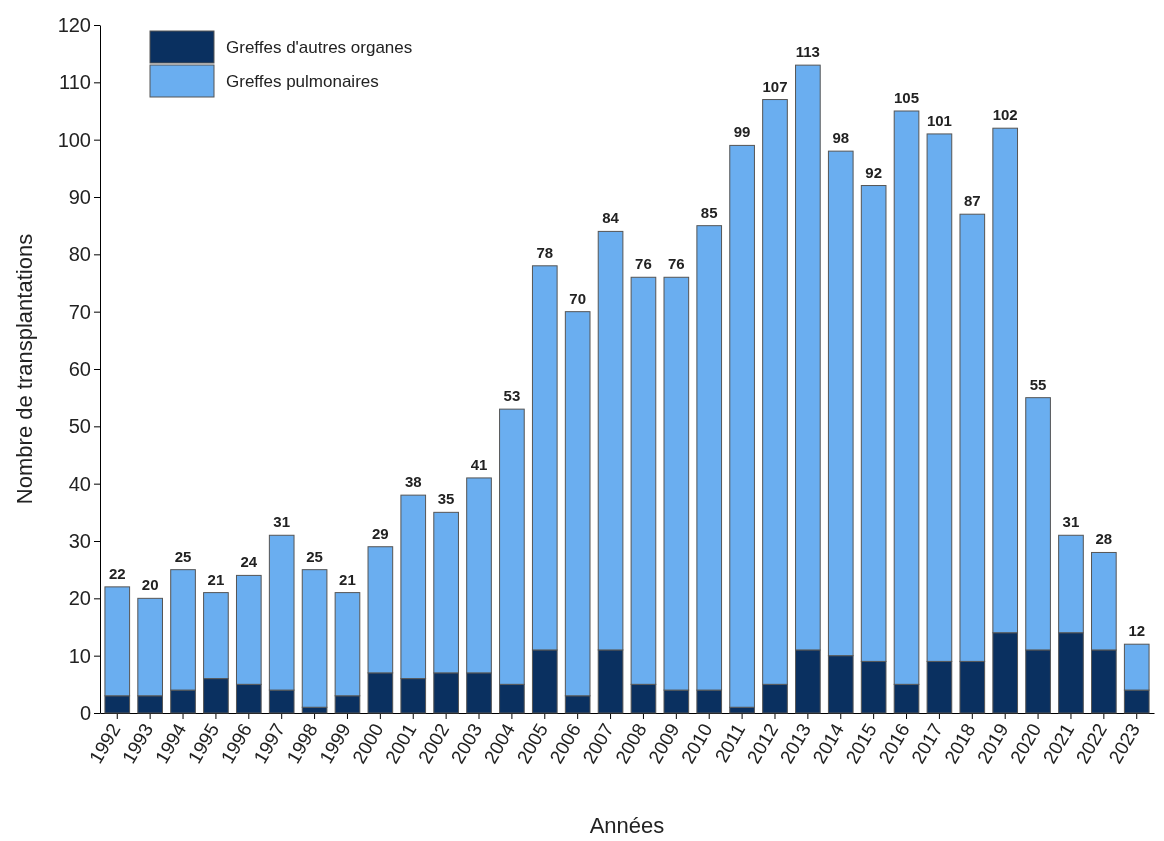 Image resolution: width=1164 pixels, height=841 pixels. Describe the element at coordinates (939, 120) in the screenshot. I see `total-label: 101` at that location.